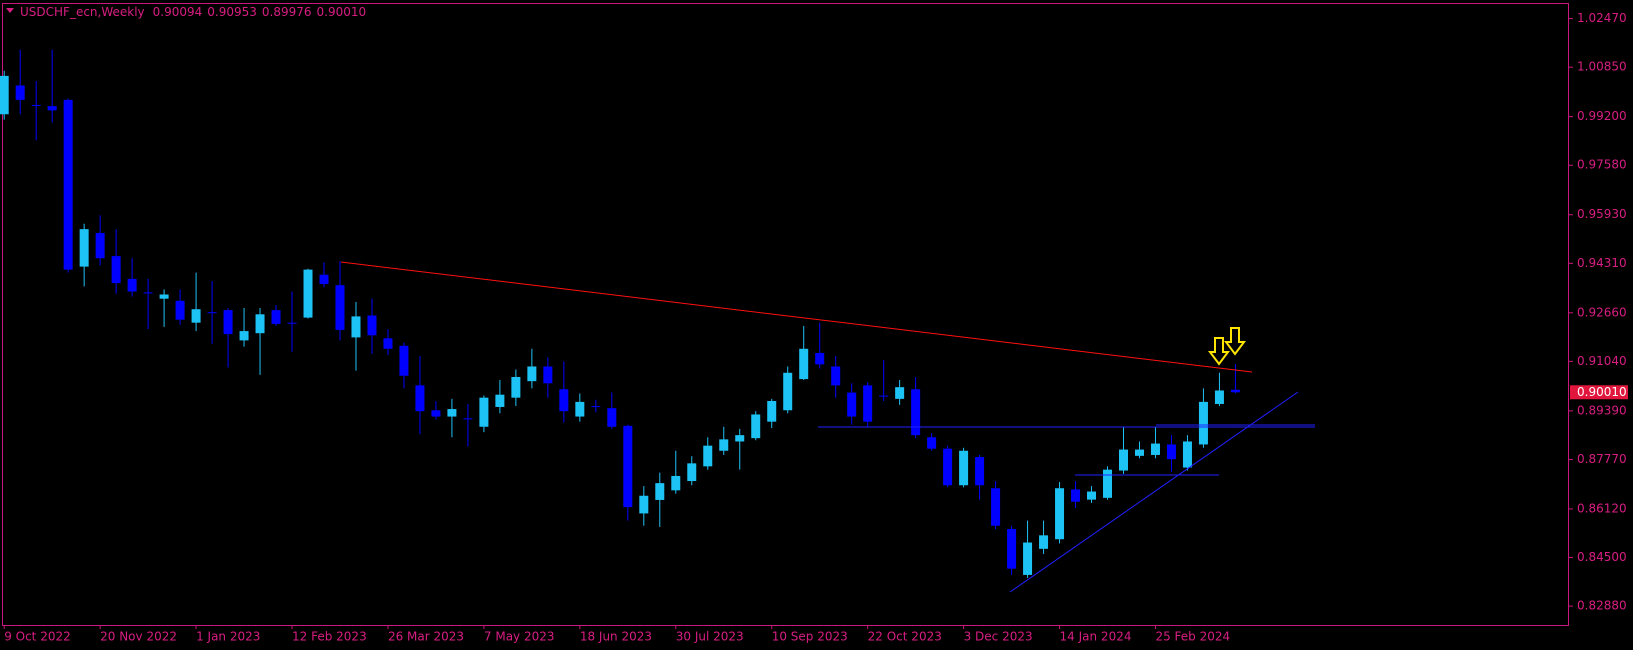 The height and width of the screenshot is (650, 1633). I want to click on y-tick-label: 0.95930, so click(1602, 214).